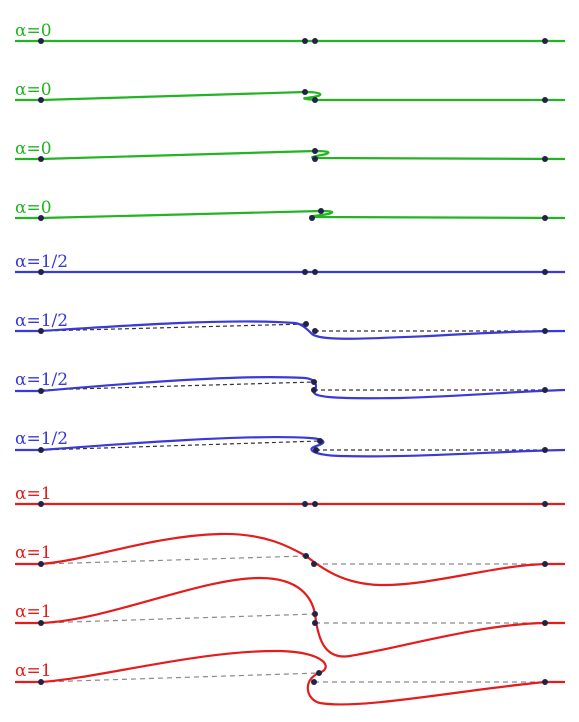 The width and height of the screenshot is (579, 722). I want to click on row-7-curve, so click(290, 387).